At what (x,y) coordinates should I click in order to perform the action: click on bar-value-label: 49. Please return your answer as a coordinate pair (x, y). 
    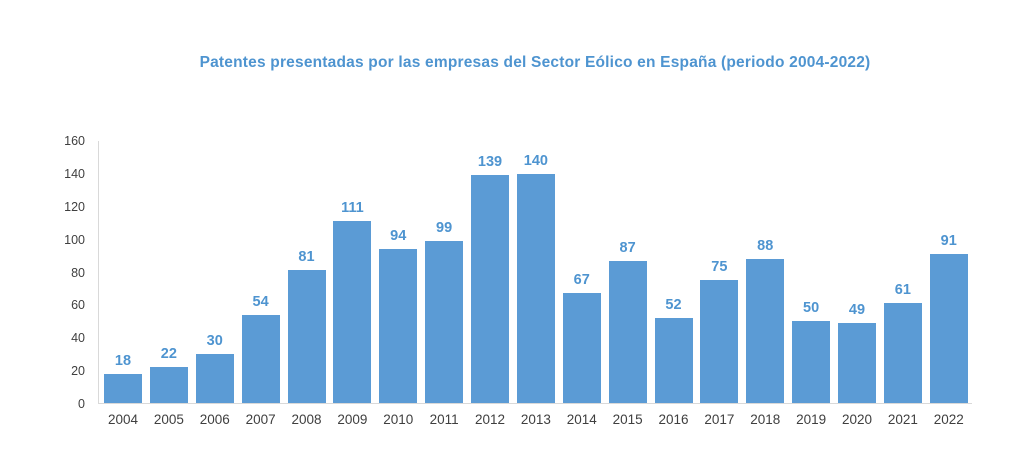
    Looking at the image, I should click on (857, 309).